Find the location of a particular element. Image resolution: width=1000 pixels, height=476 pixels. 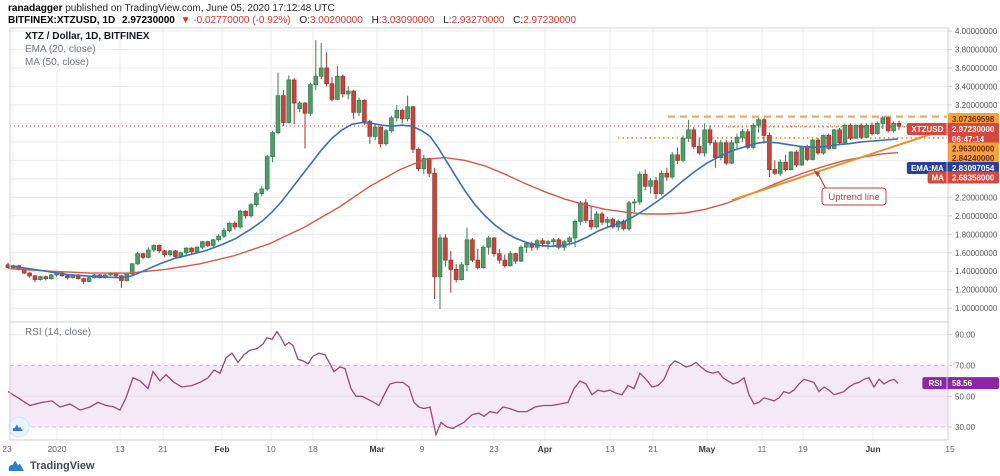

chip-value: 2.97230000 is located at coordinates (973, 129).